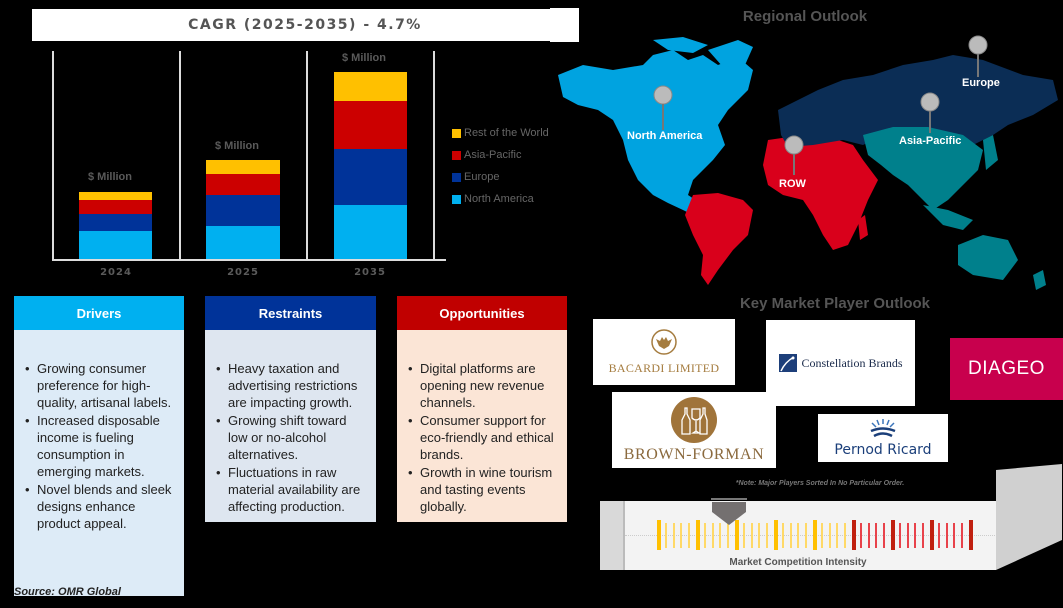 The width and height of the screenshot is (1063, 608). I want to click on logo-bacardi: BACARDI LIMITED, so click(664, 352).